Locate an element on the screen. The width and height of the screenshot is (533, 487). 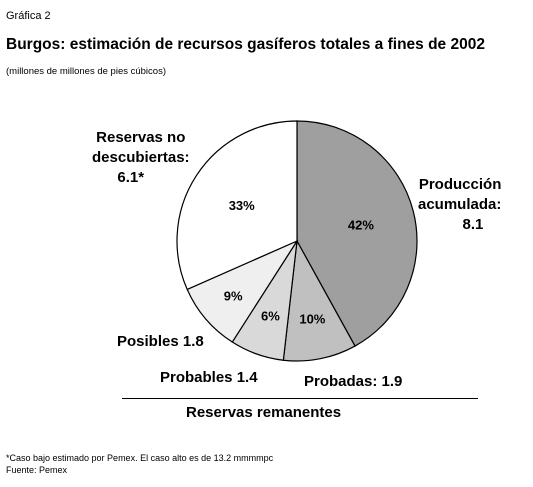
pie-percent-label: 42% is located at coordinates (361, 225).